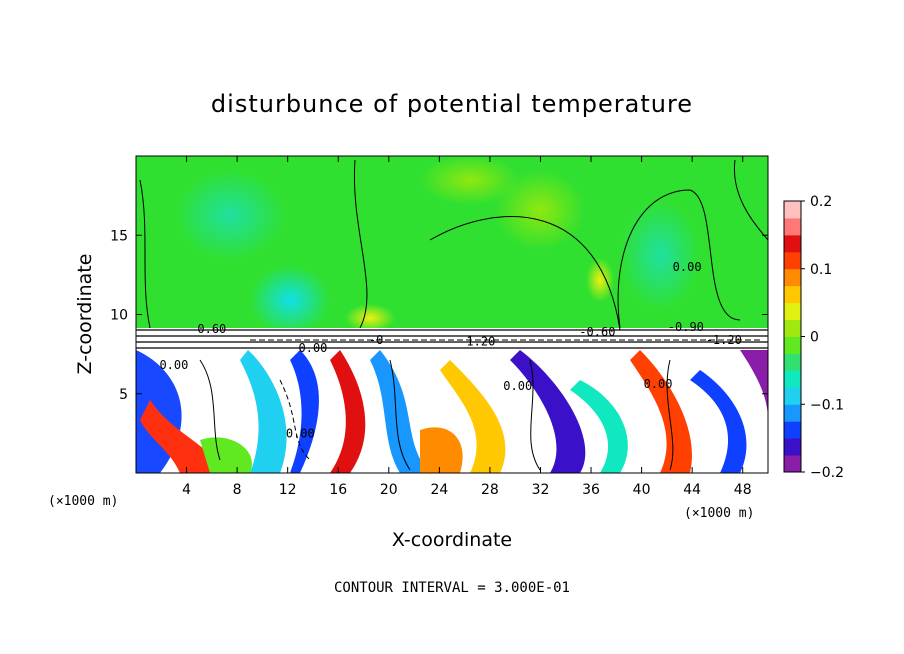 This screenshot has height=654, width=904. What do you see at coordinates (686, 327) in the screenshot?
I see `contour-label: -0.90` at bounding box center [686, 327].